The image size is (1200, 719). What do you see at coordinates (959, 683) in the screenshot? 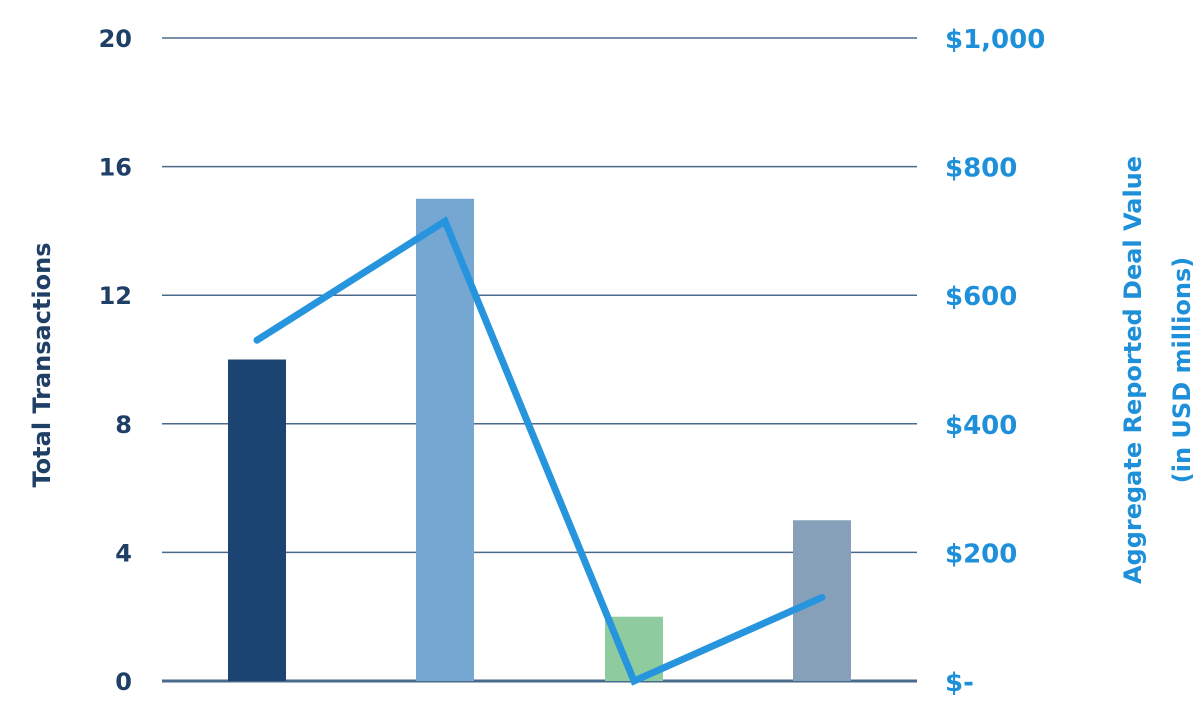
I see `right-tick-label: $-` at bounding box center [959, 683].